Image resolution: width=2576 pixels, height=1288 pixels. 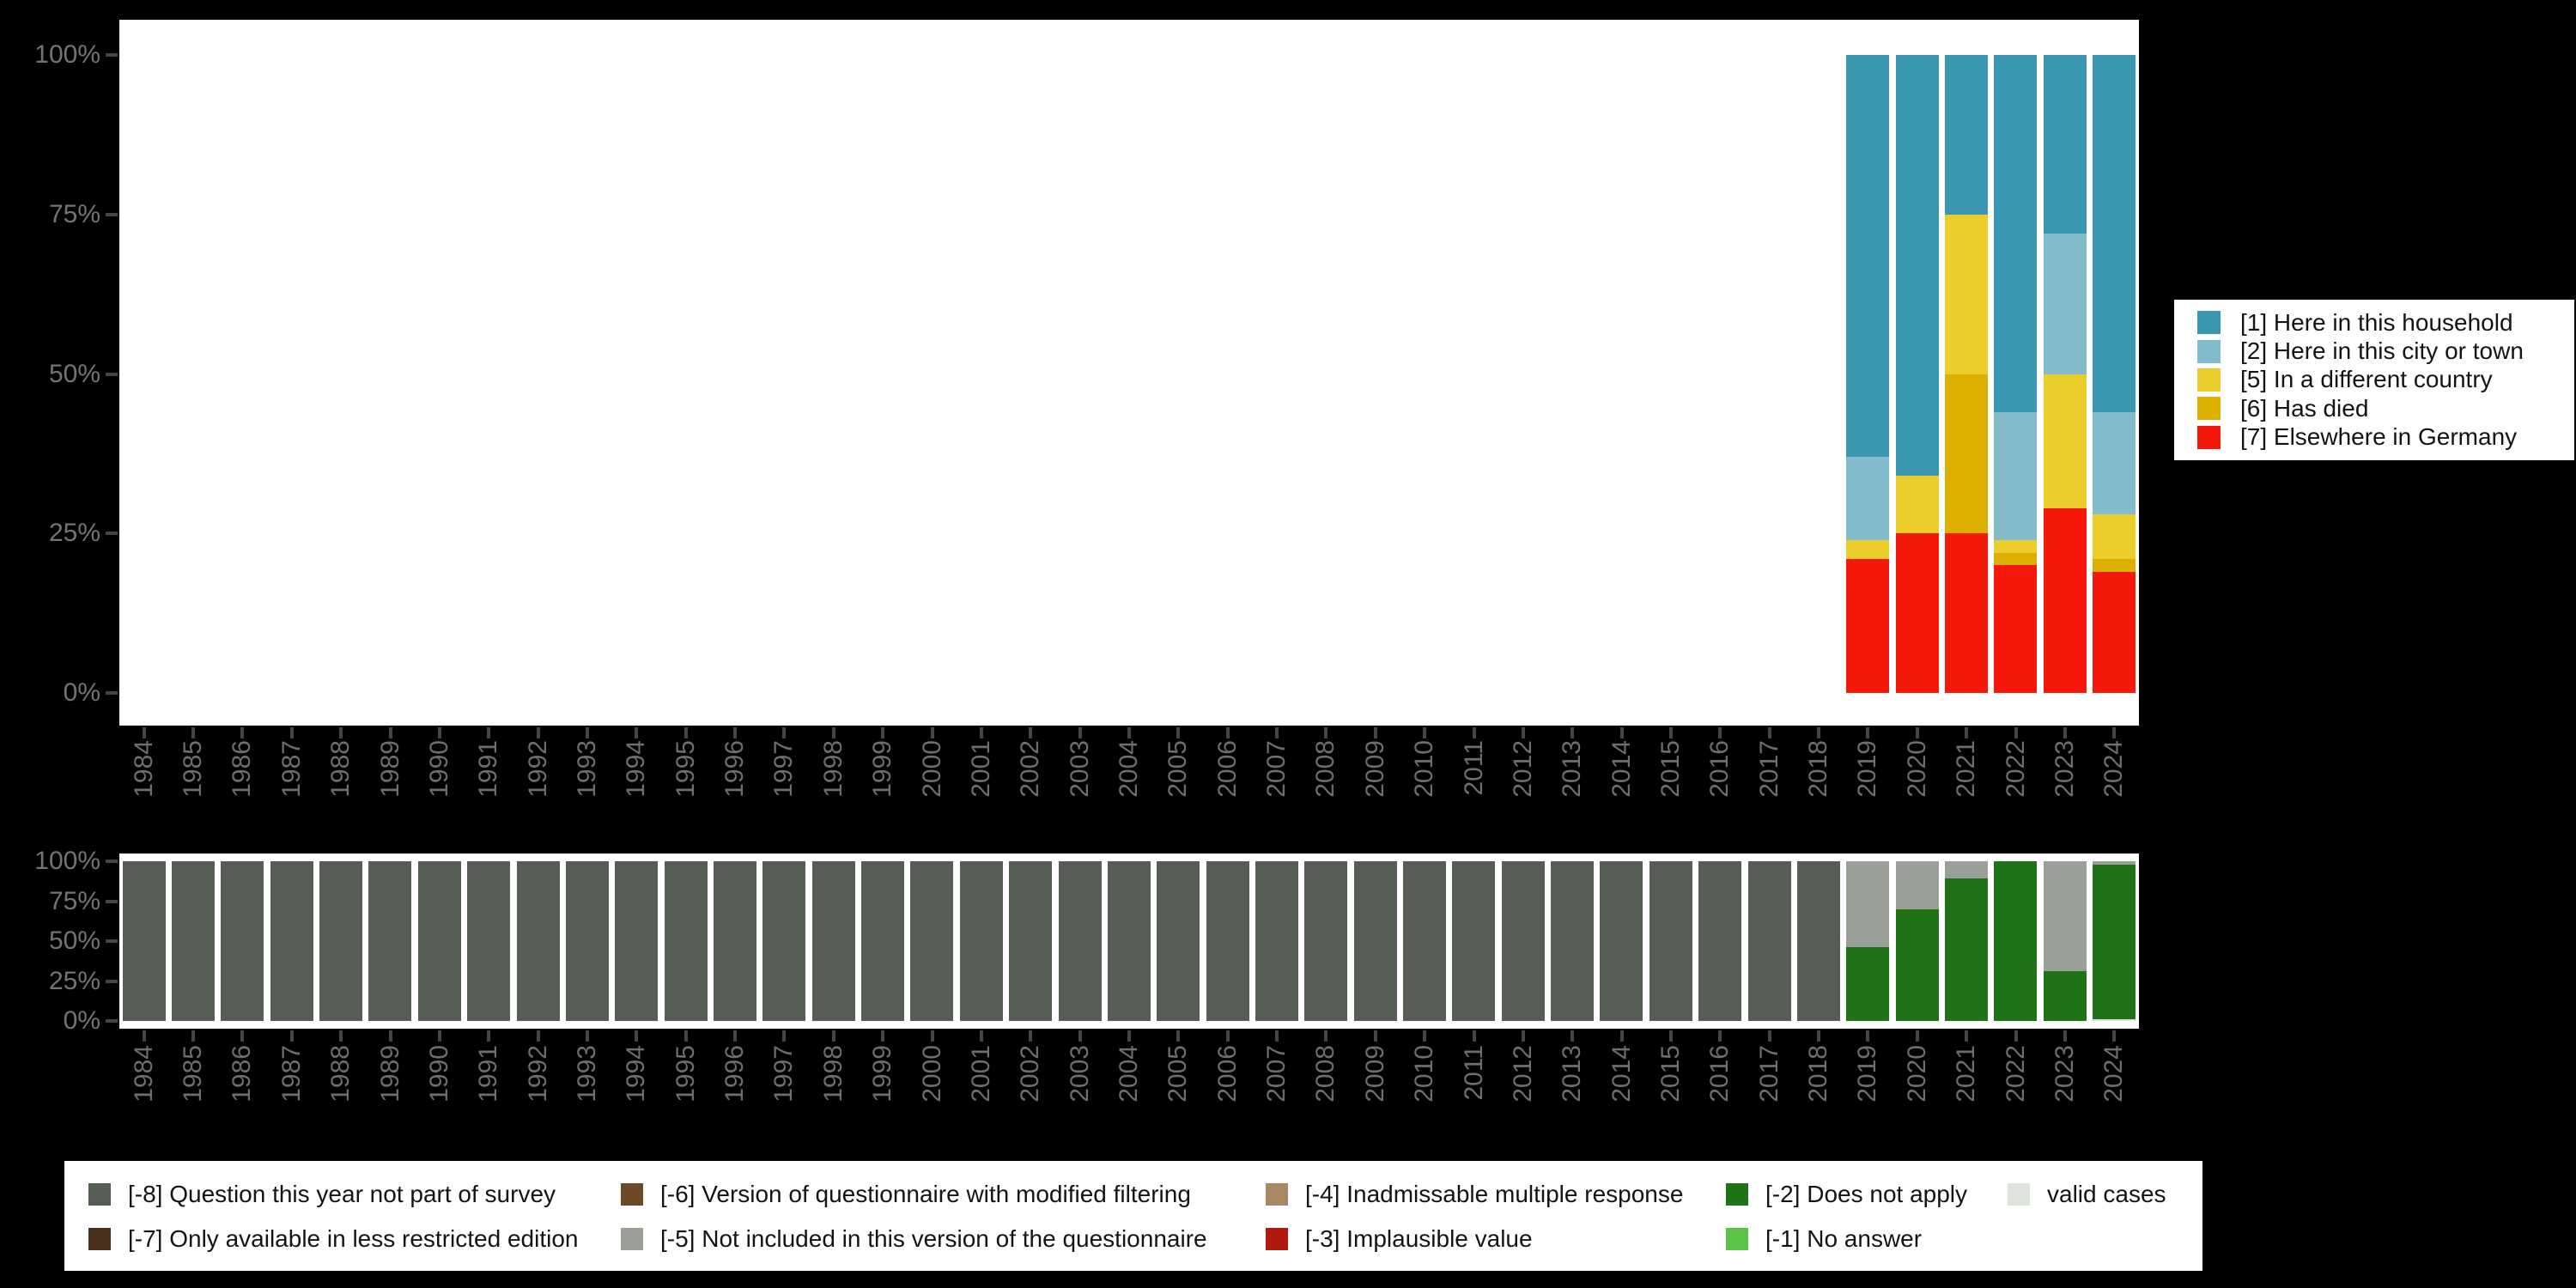 What do you see at coordinates (735, 374) in the screenshot?
I see `bar-1996` at bounding box center [735, 374].